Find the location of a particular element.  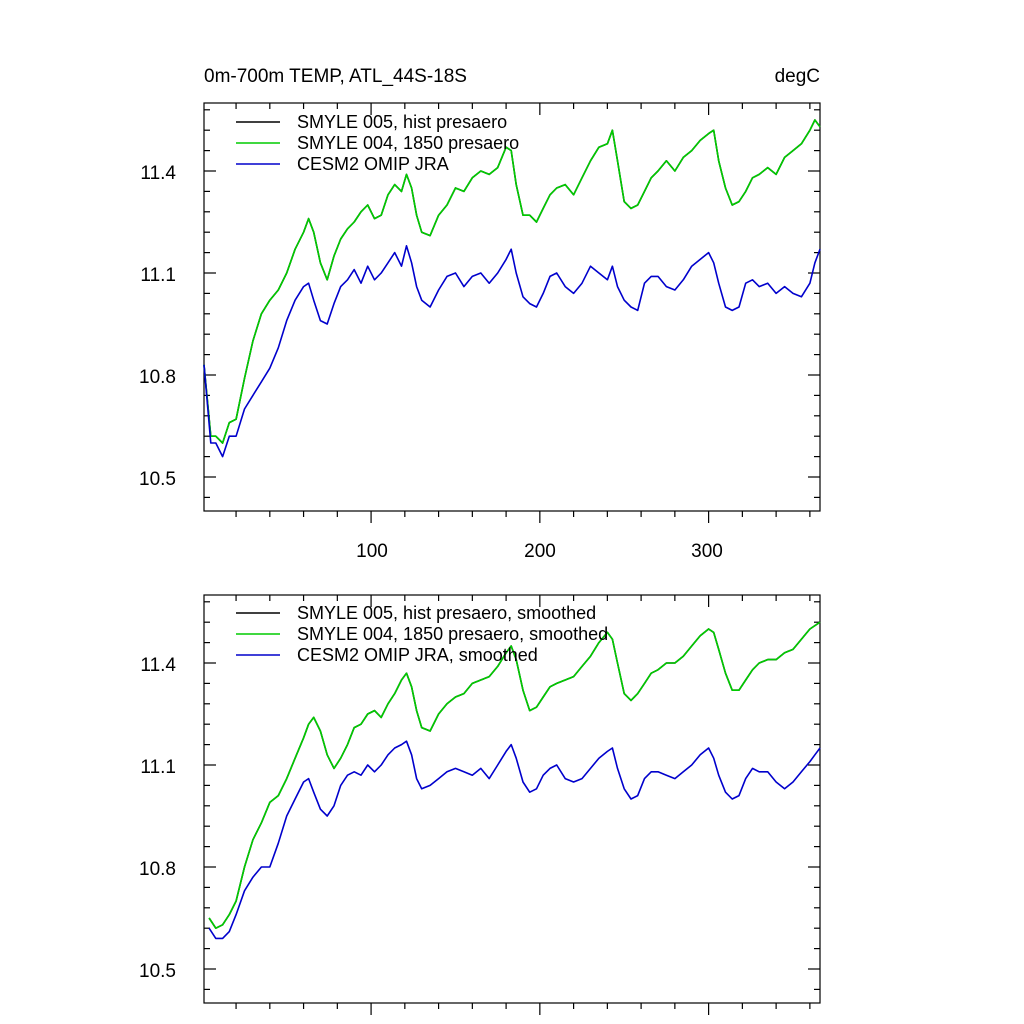

x-tick-label: 200 is located at coordinates (540, 551).